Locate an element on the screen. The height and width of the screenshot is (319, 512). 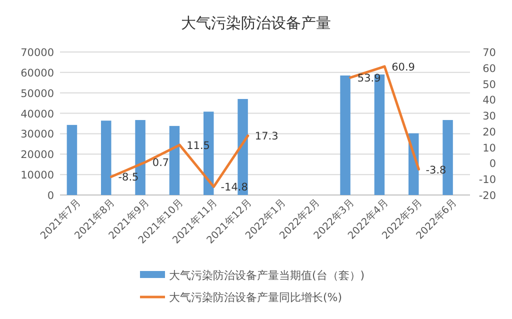
y2-tick-label: 60 is located at coordinates (489, 68).